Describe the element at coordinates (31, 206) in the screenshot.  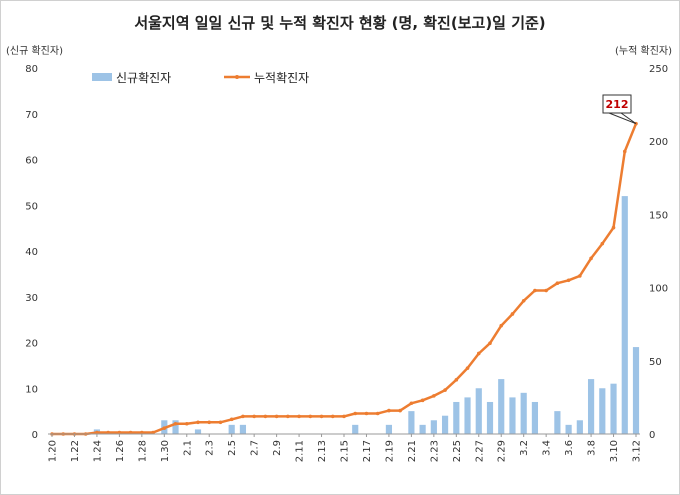
I see `y-left-tick-label: 50` at that location.